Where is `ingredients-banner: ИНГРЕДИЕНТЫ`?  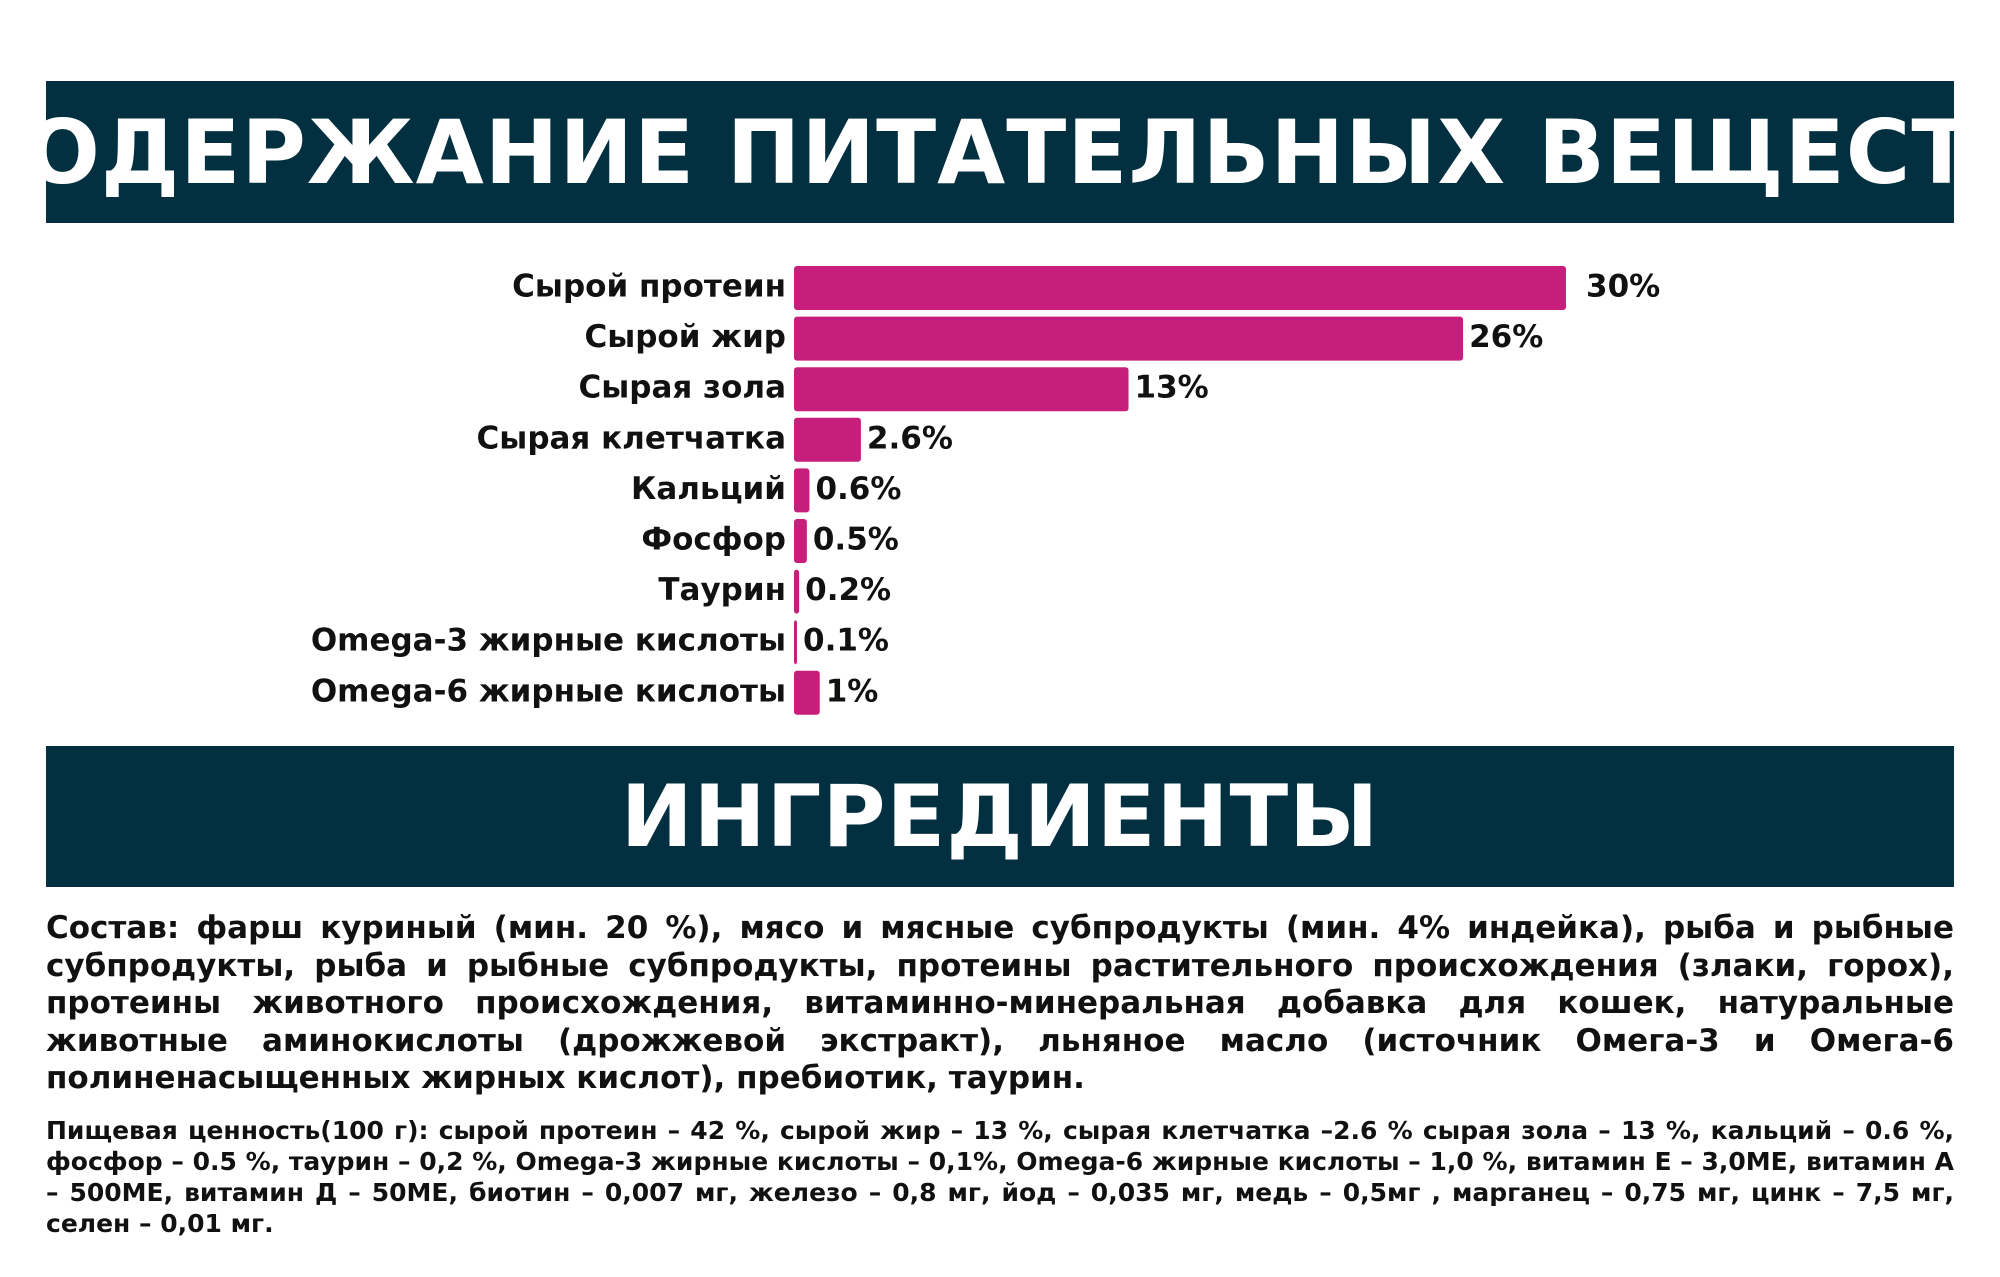 ingredients-banner: ИНГРЕДИЕНТЫ is located at coordinates (1000, 816).